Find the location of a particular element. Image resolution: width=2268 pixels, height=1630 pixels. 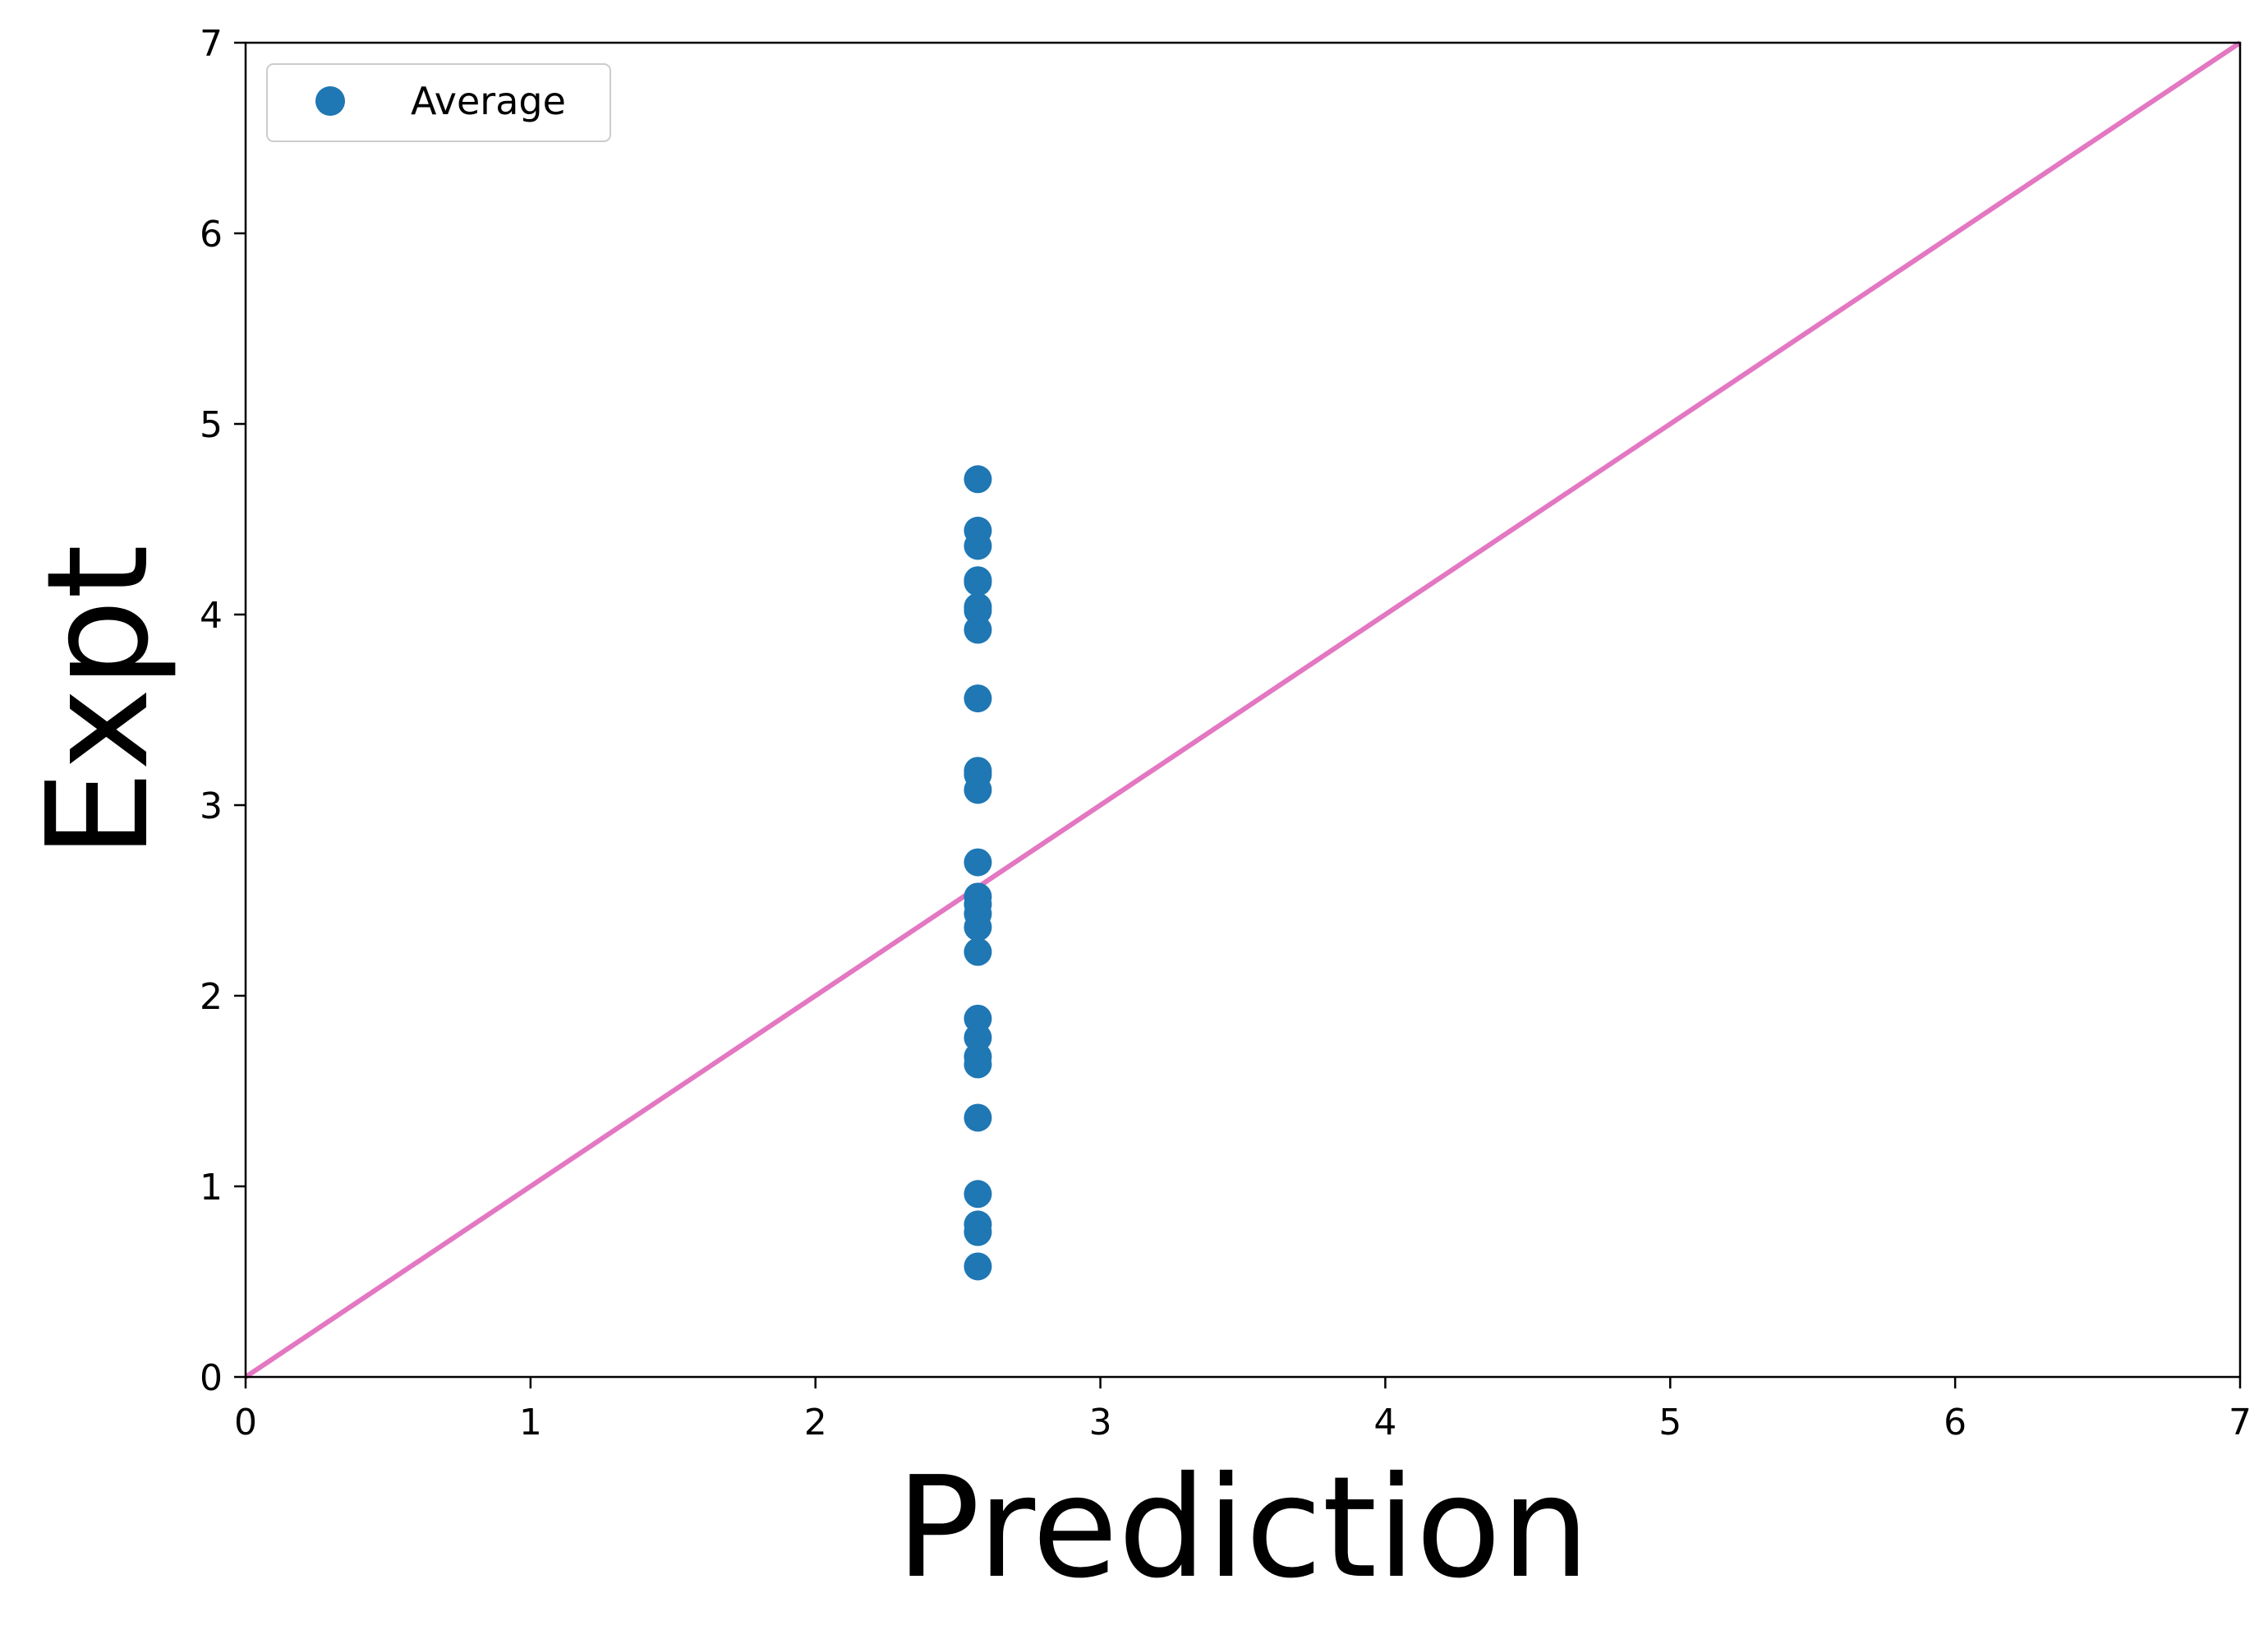

x-tick-label: 4 is located at coordinates (1384, 1423).